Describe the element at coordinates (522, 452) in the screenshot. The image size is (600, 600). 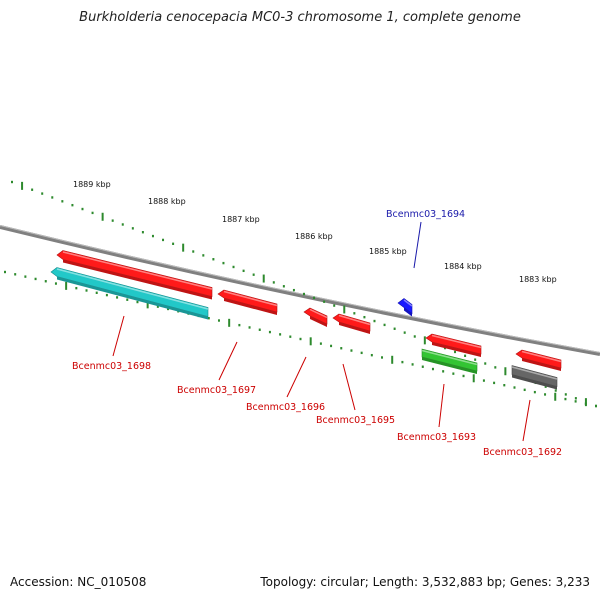
I see `gene-label: Bcenmc03_1692` at that location.